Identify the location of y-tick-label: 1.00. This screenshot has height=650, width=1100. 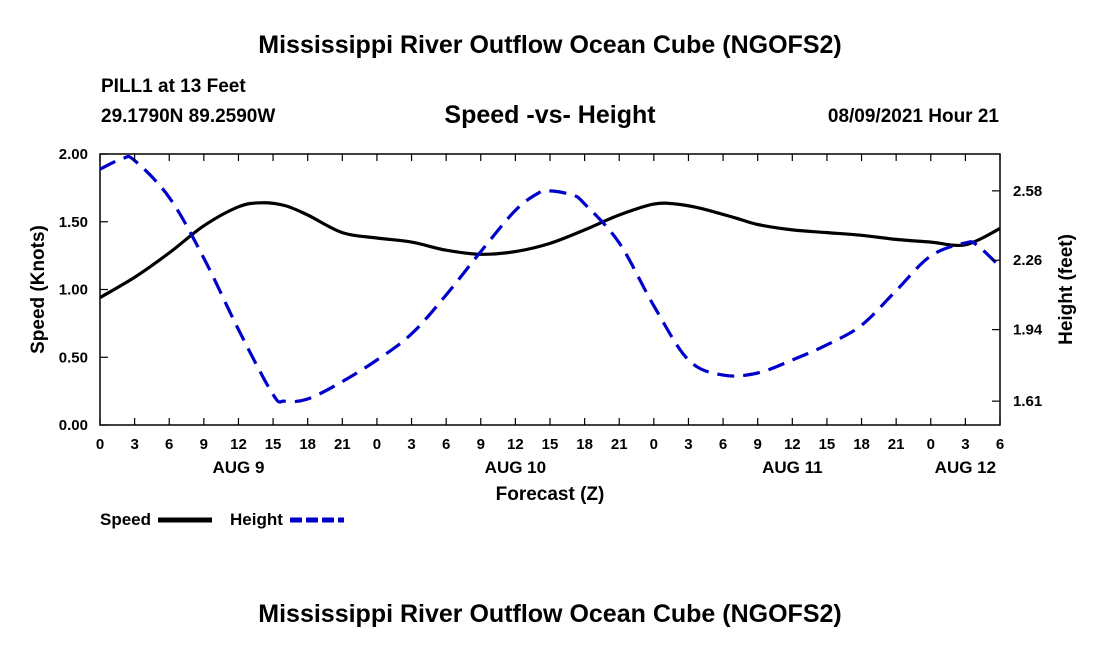
(73, 290).